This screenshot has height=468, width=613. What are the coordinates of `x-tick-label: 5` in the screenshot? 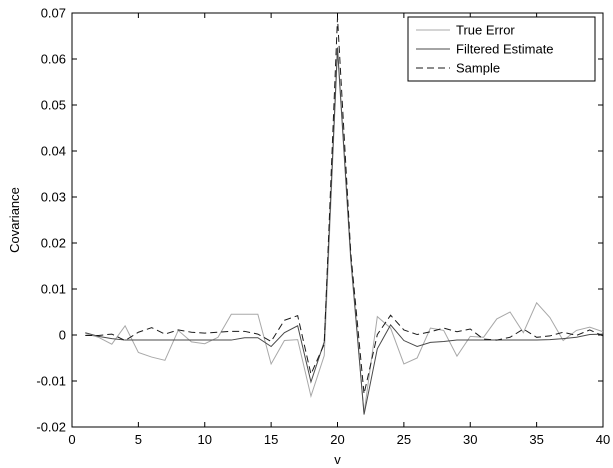 It's located at (138, 439).